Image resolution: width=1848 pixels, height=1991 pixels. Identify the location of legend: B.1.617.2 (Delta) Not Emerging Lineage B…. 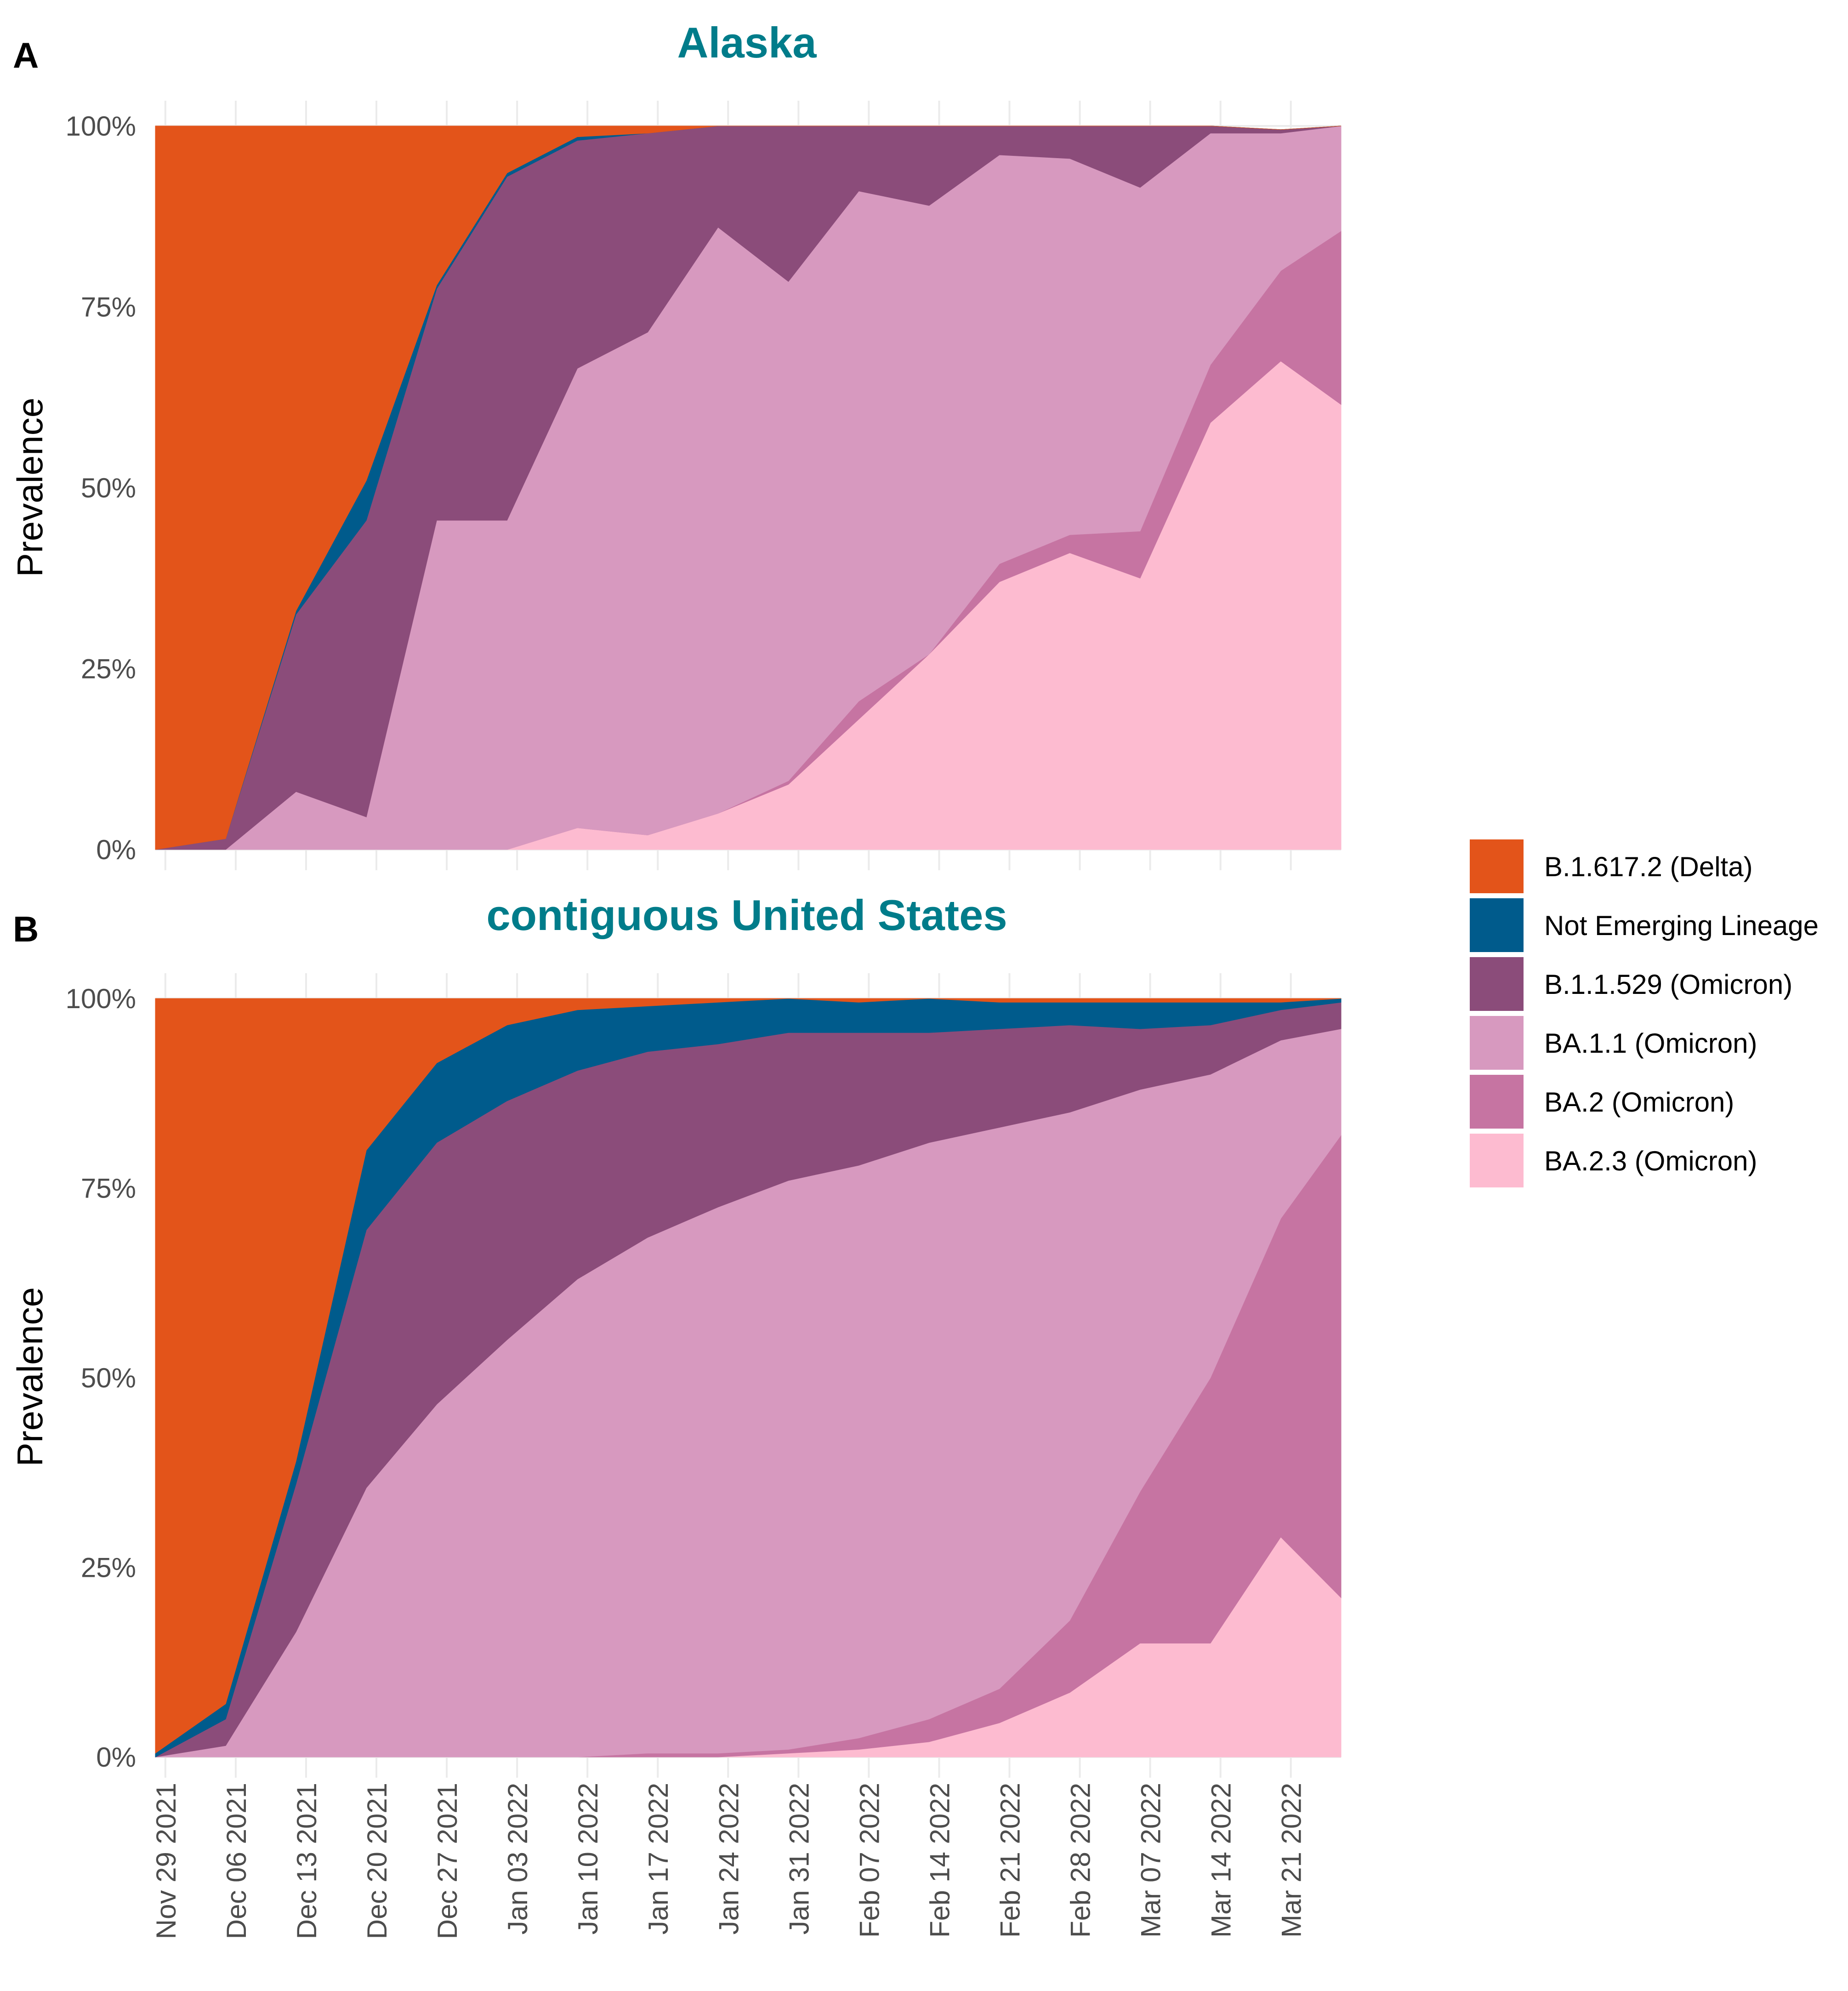
(1644, 1013).